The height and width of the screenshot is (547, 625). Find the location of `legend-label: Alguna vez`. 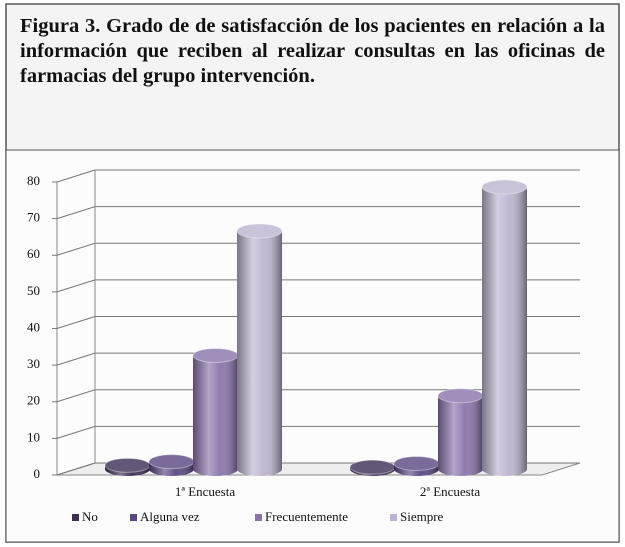

legend-label: Alguna vez is located at coordinates (170, 516).